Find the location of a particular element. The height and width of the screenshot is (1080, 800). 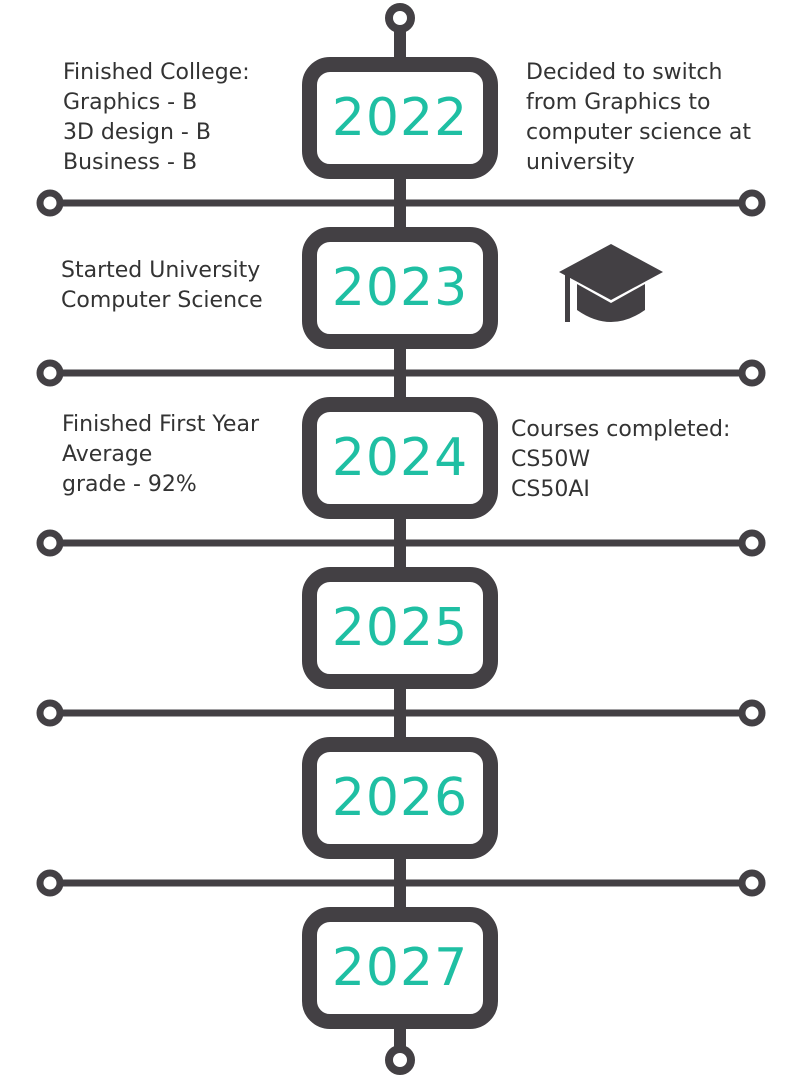

note-line: Computer Science is located at coordinates (162, 300).